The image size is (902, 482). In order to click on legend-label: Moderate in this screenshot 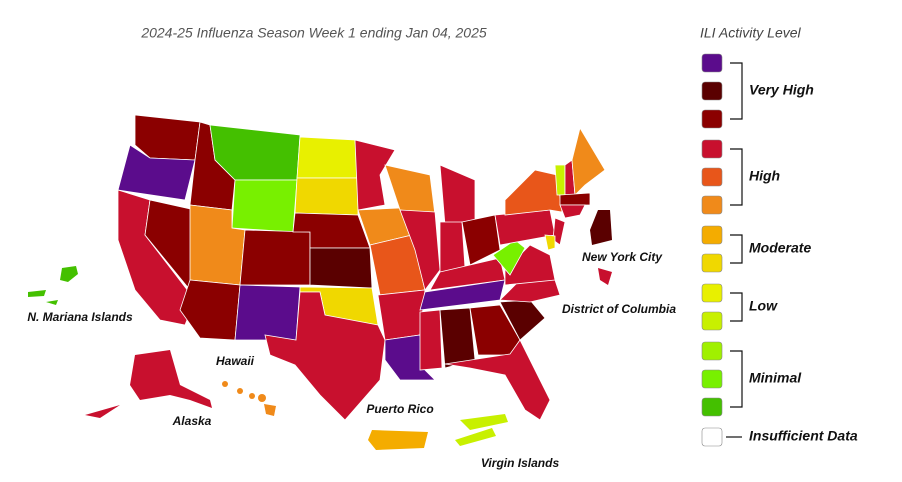, I will do `click(780, 248)`.